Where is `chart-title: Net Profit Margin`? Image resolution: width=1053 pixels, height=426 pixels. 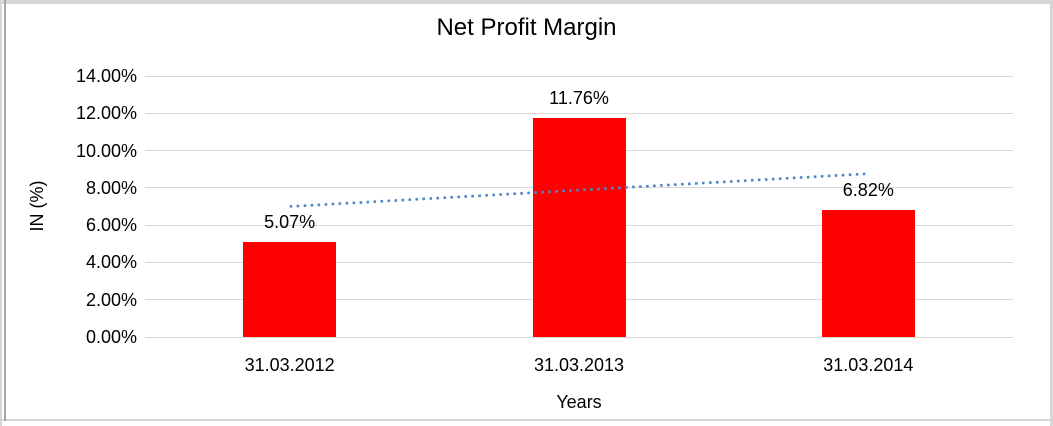
chart-title: Net Profit Margin is located at coordinates (526, 27).